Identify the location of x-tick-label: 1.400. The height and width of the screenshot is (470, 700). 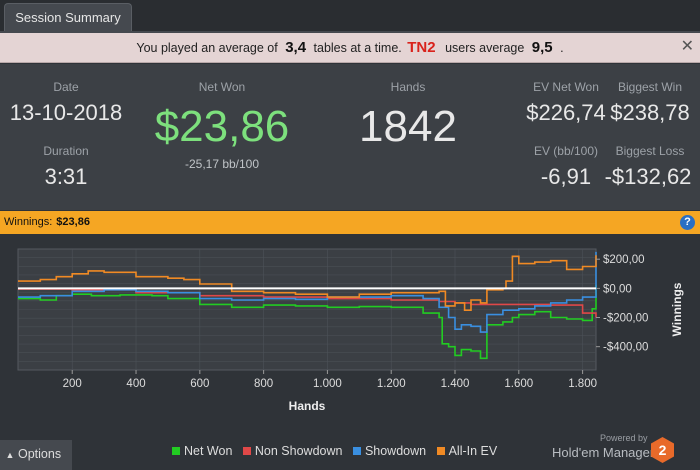
(455, 384).